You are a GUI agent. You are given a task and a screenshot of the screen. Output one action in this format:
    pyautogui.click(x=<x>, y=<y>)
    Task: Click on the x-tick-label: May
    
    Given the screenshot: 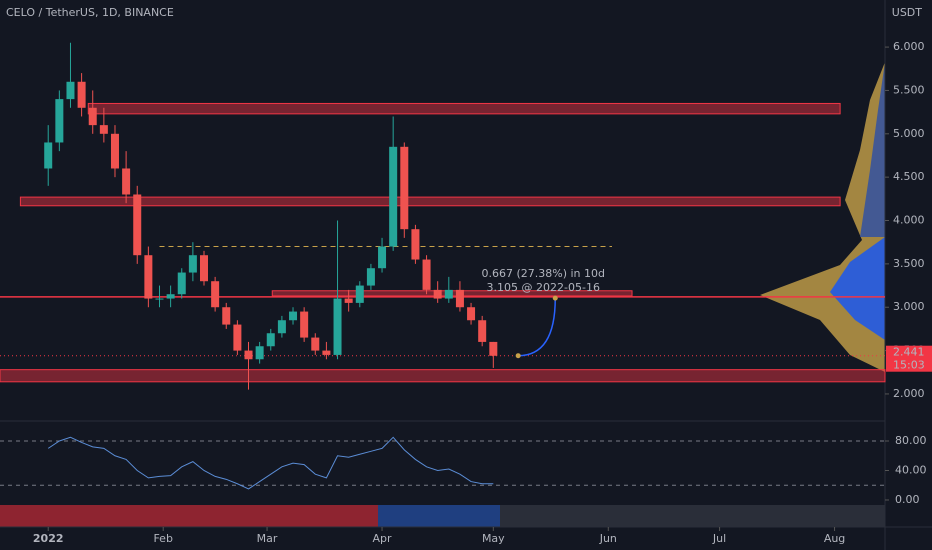 What is the action you would take?
    pyautogui.click(x=493, y=538)
    